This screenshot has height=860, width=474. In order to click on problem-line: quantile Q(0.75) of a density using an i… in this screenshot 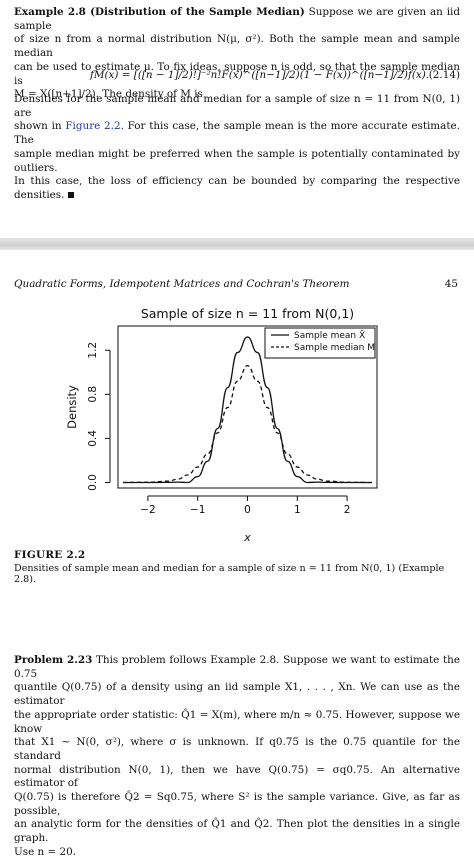, I will do `click(237, 694)`.